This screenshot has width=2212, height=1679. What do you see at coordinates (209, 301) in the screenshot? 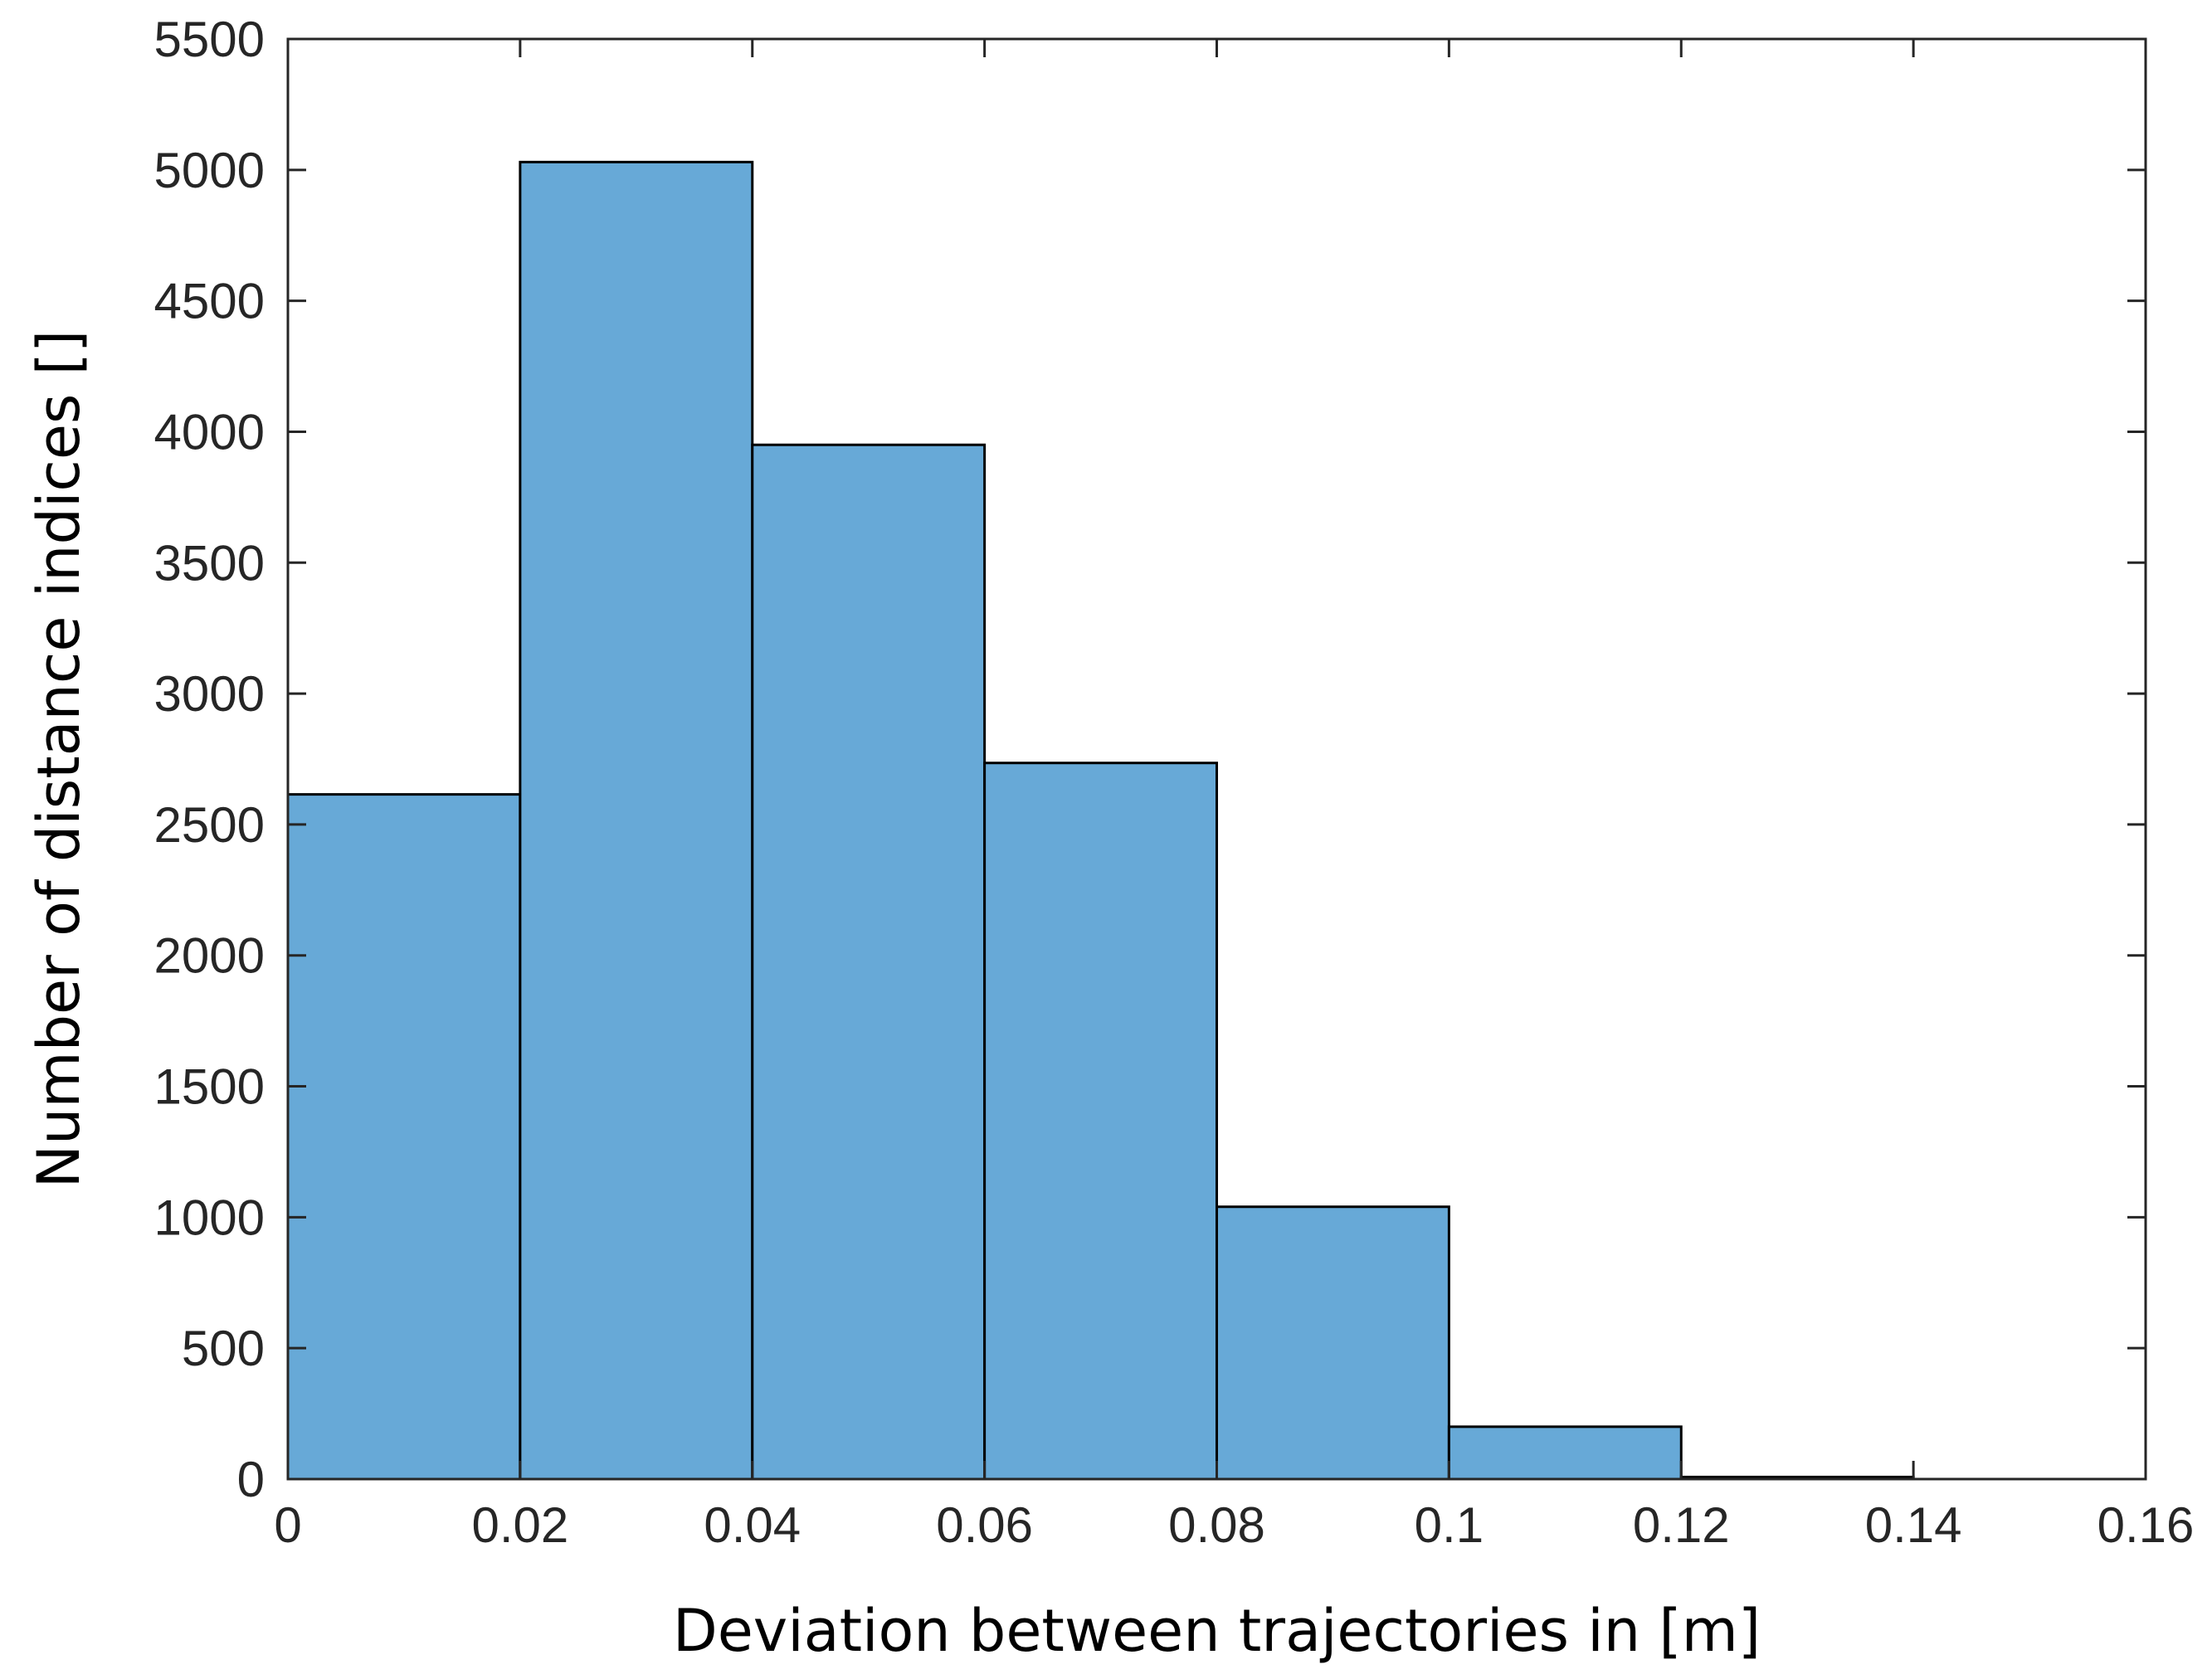
I see `y-tick-label-9: 4500` at bounding box center [209, 301].